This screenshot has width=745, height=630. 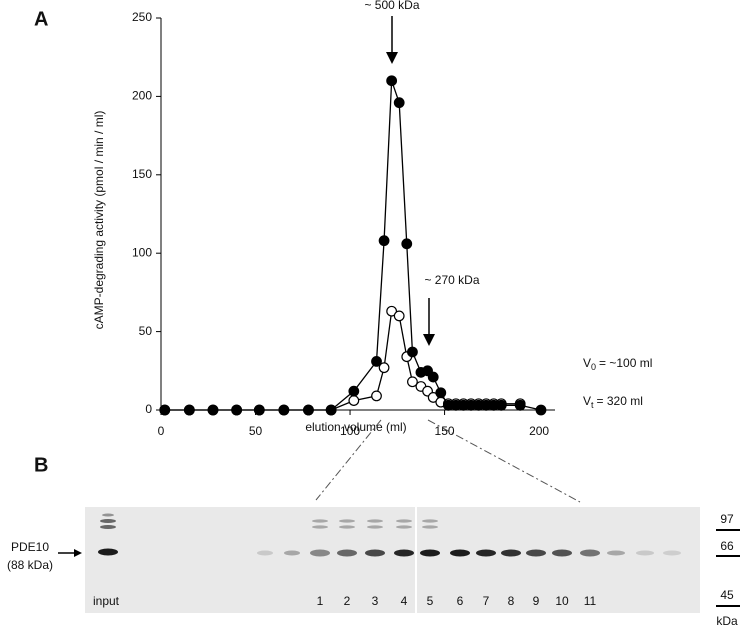 What do you see at coordinates (460, 601) in the screenshot?
I see `lane-label: 6` at bounding box center [460, 601].